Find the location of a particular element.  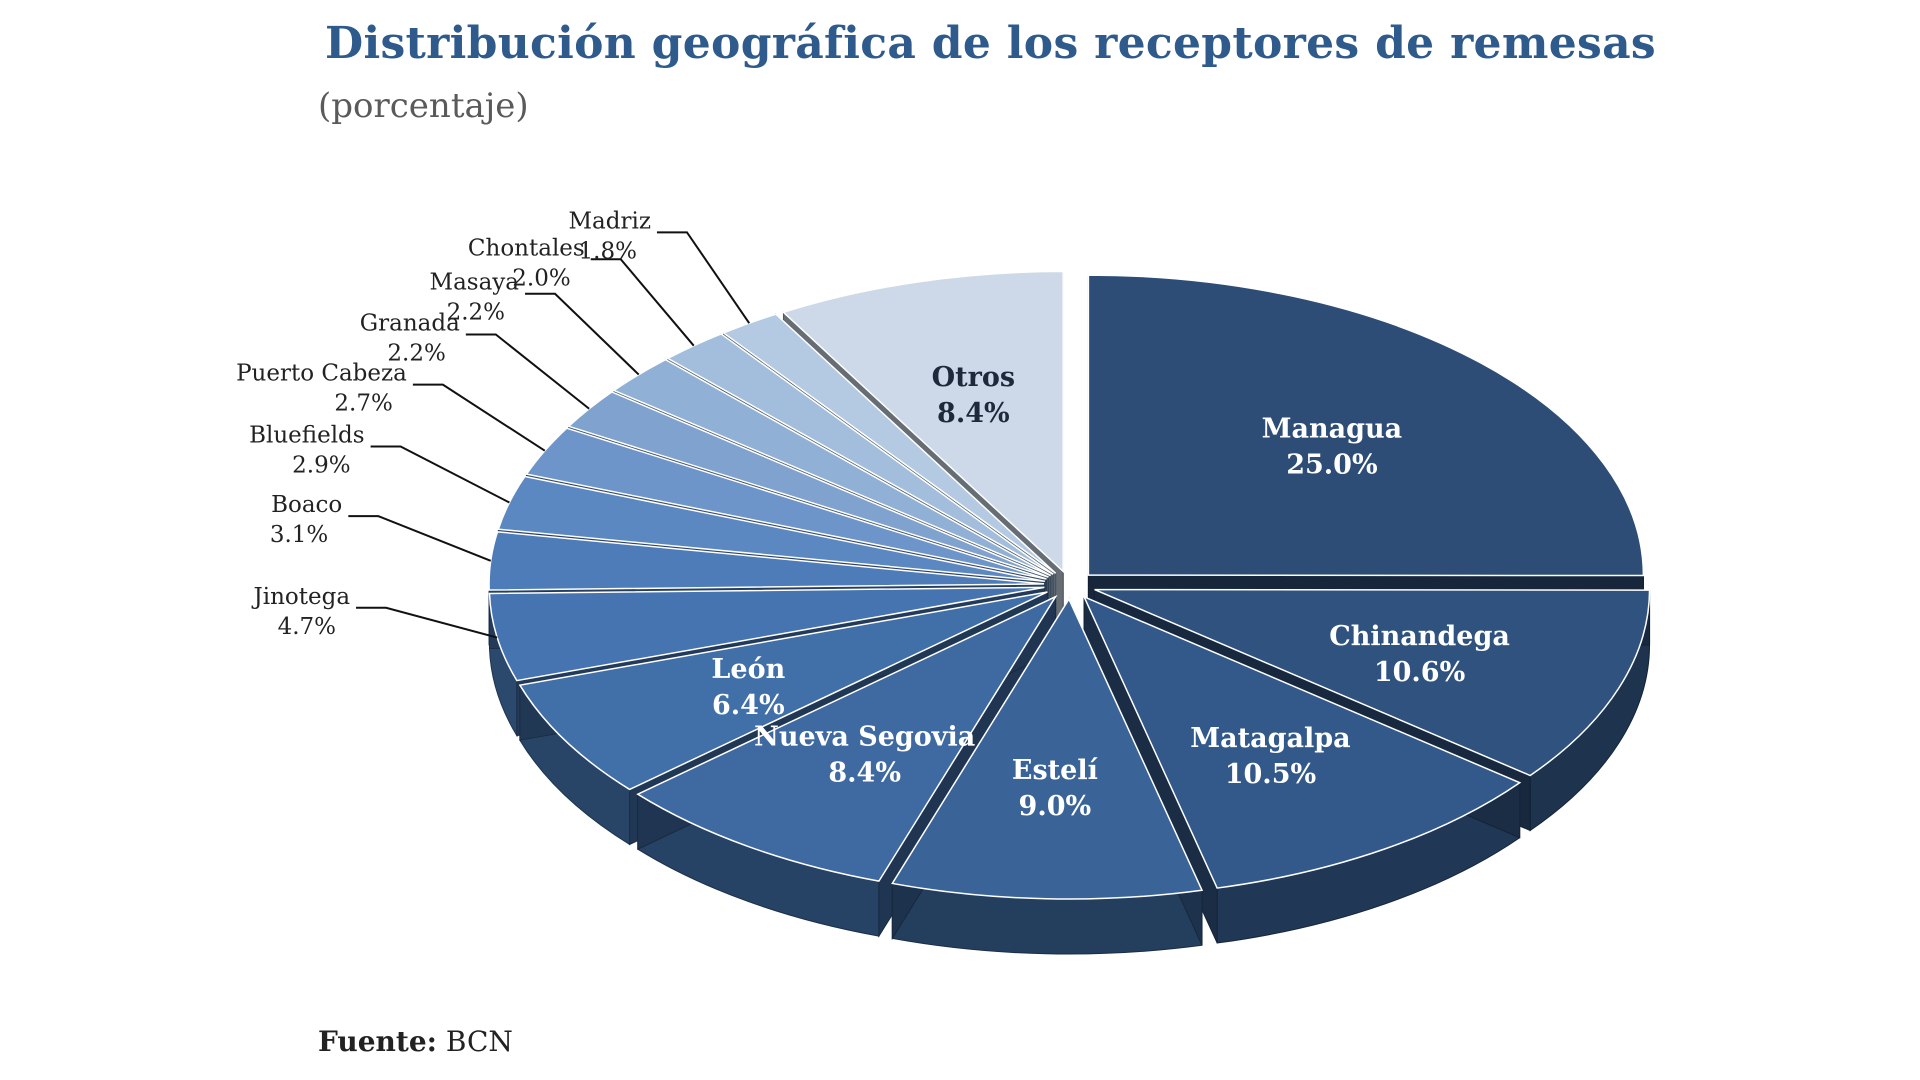

label-granada: Granada is located at coordinates (410, 324).